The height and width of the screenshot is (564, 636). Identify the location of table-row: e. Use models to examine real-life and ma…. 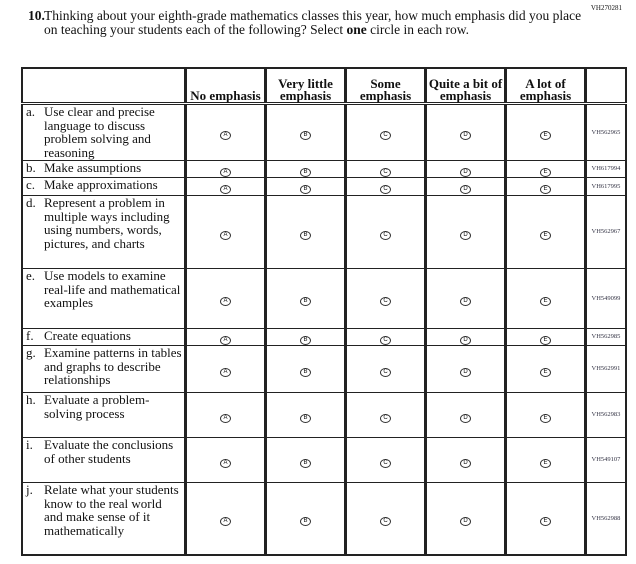
(324, 298).